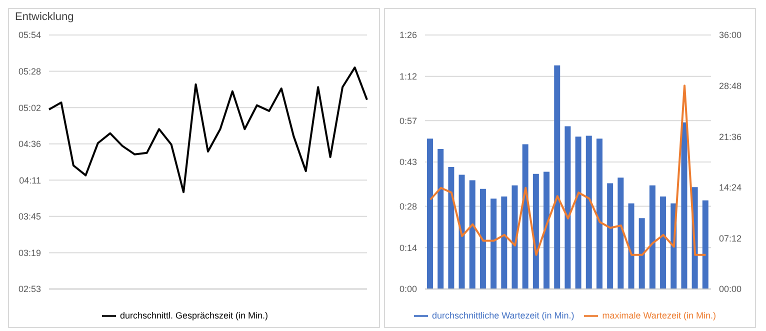  What do you see at coordinates (44, 17) in the screenshot?
I see `chart-title: Entwicklung` at bounding box center [44, 17].